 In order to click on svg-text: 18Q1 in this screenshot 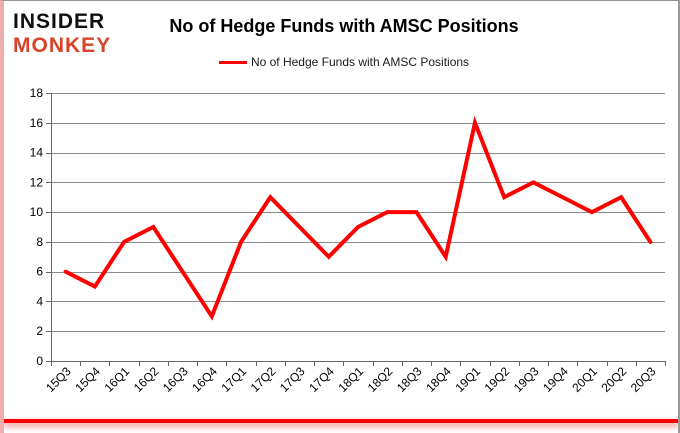, I will do `click(350, 379)`.